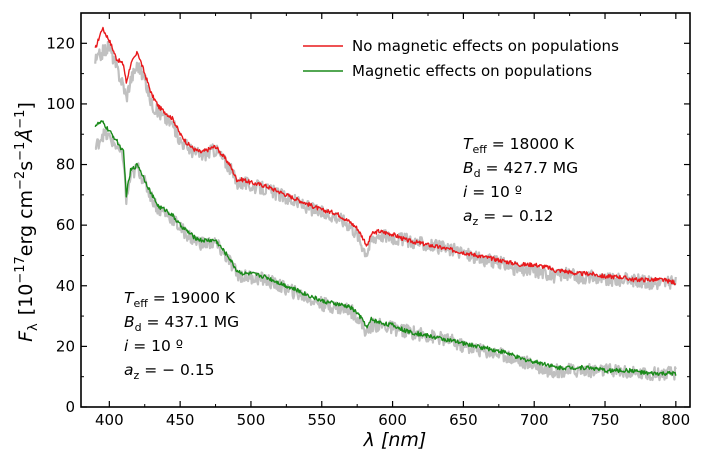 The height and width of the screenshot is (452, 703). What do you see at coordinates (33, 327) in the screenshot?
I see `y-axis-title-sub: λ` at bounding box center [33, 327].